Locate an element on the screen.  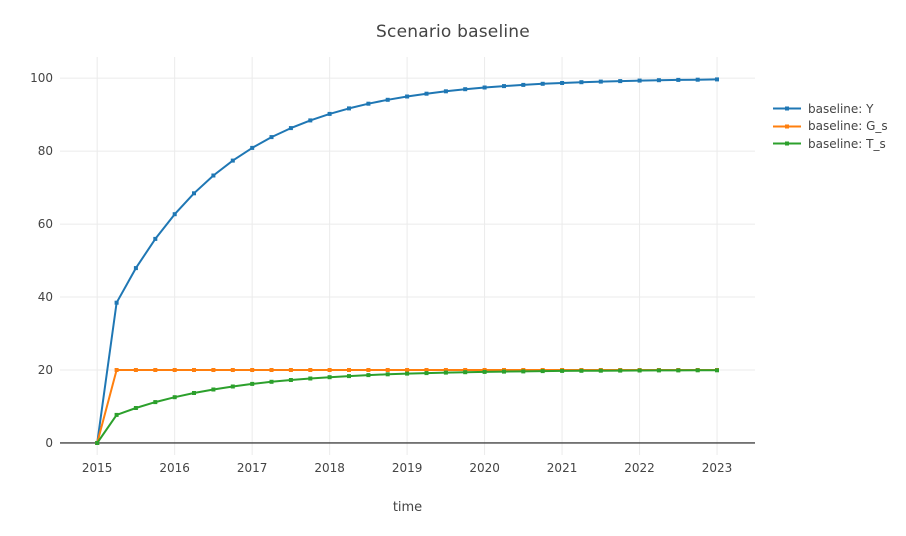
y-tick-label: 20 is located at coordinates (45, 370).